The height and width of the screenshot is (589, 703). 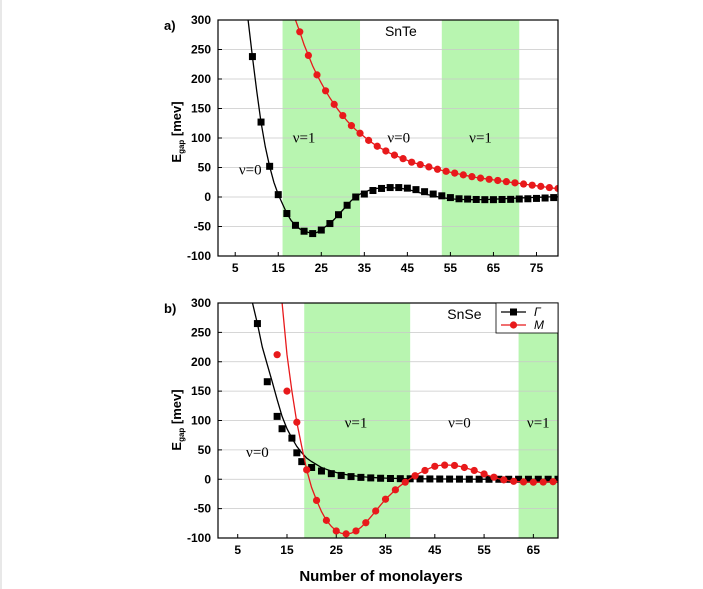 What do you see at coordinates (176, 408) in the screenshot?
I see `ylabel-unit-b: [mev]` at bounding box center [176, 408].